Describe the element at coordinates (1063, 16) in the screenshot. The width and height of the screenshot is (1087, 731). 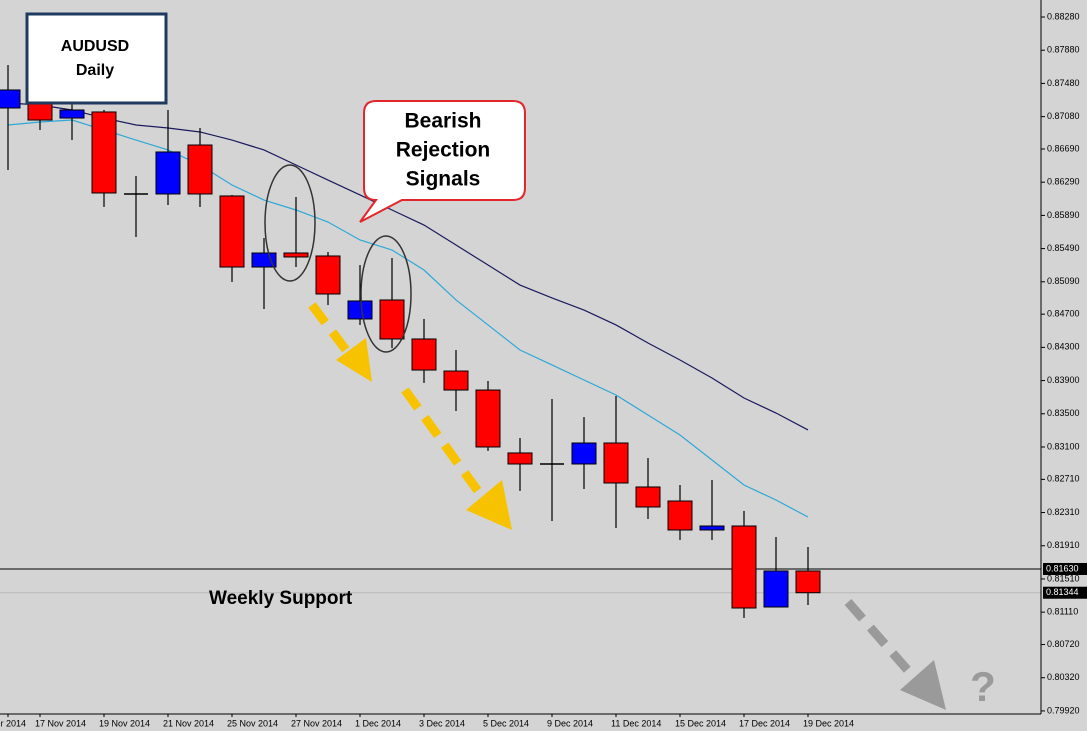
I see `y-tick-label: 0.88280` at that location.